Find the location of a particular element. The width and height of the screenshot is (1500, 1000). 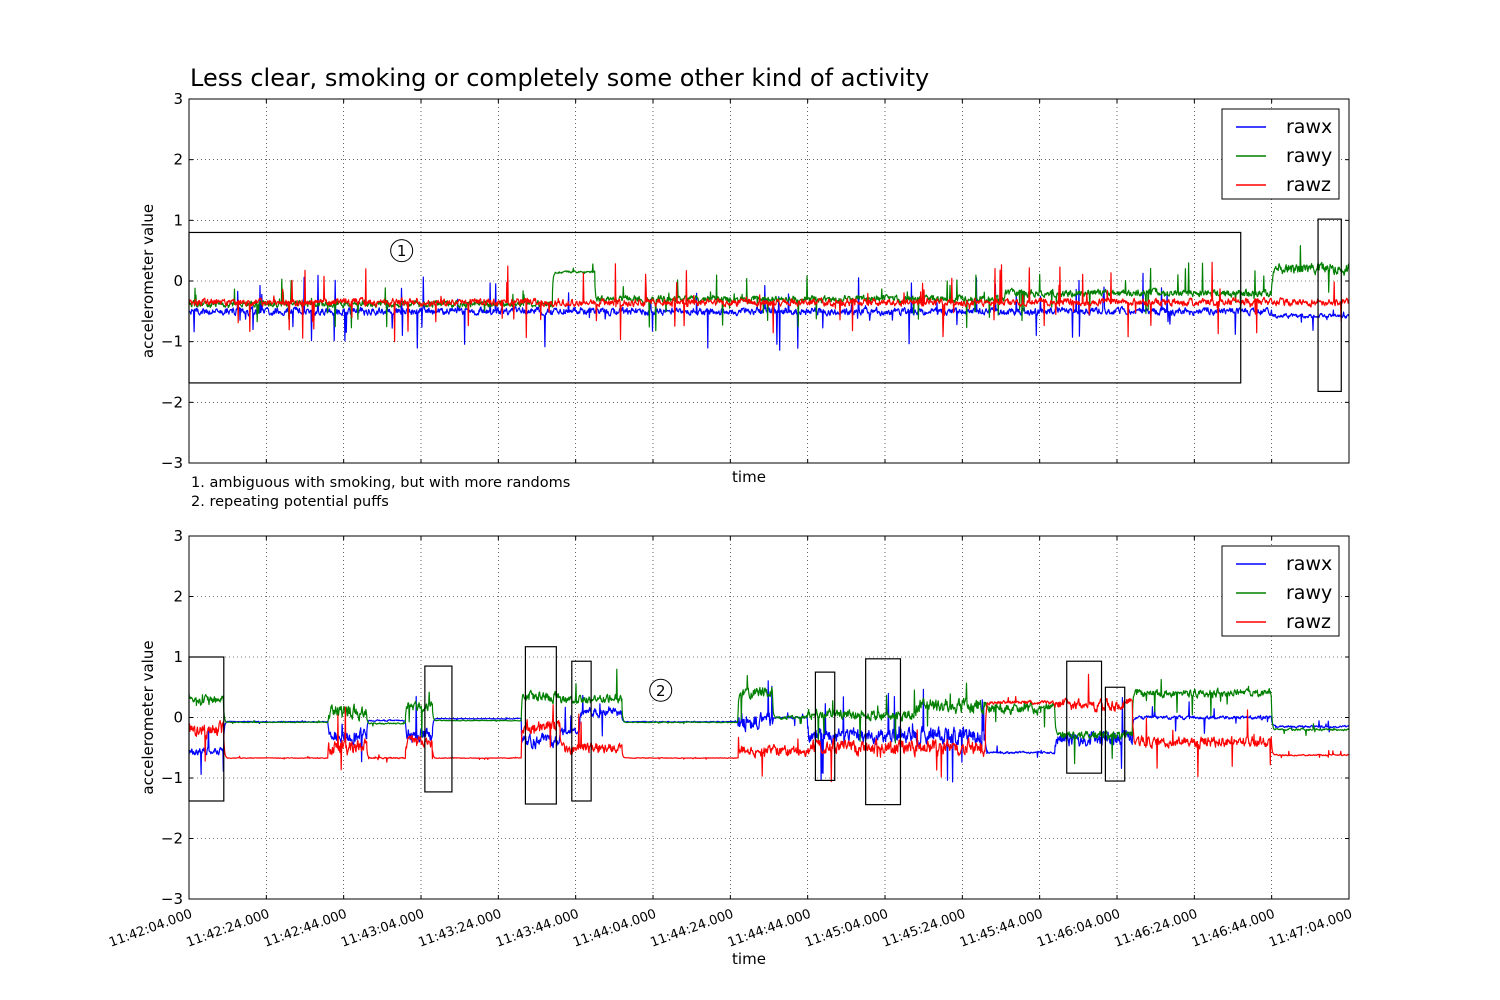

note-2: 2. repeating potential puffs is located at coordinates (290, 502).